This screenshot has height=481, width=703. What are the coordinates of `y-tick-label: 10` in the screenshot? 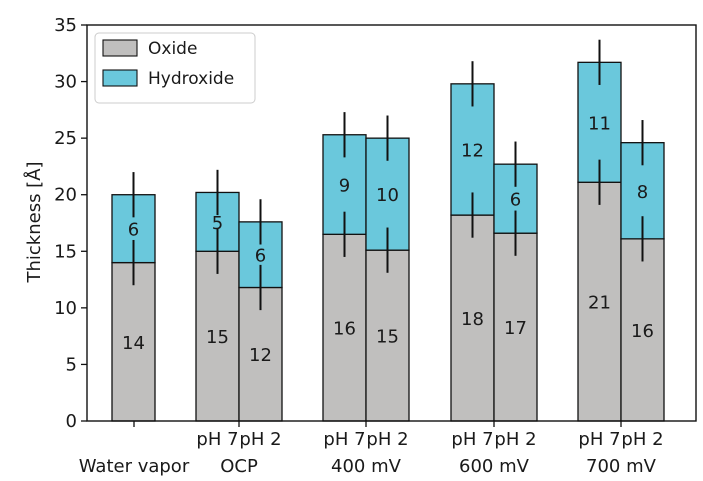 It's located at (65, 308).